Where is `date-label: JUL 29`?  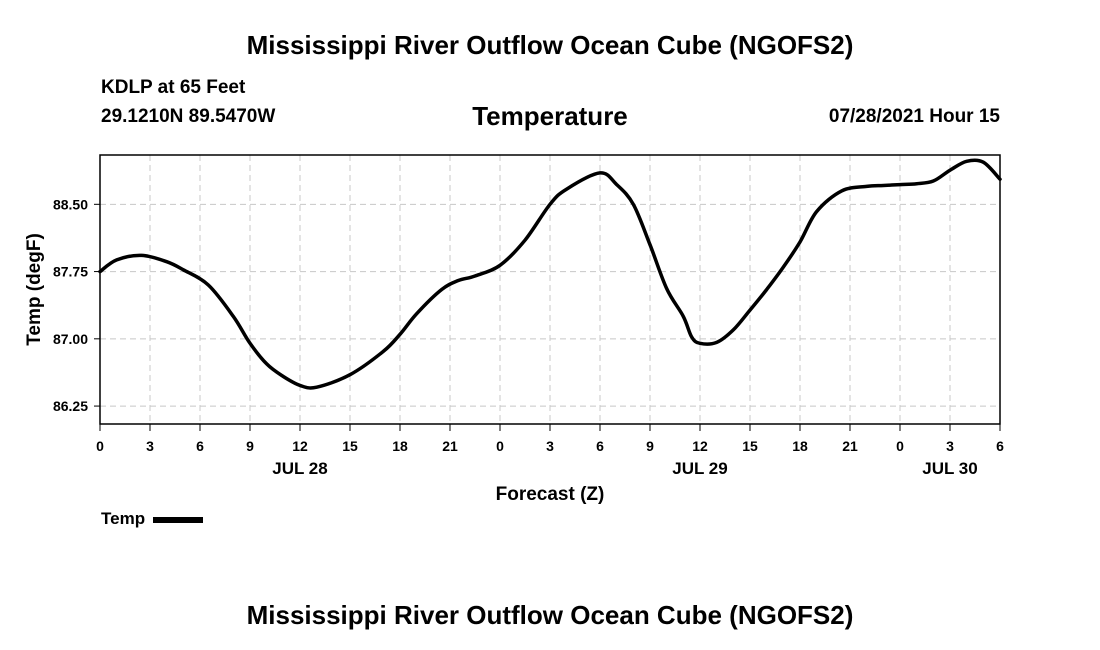 date-label: JUL 29 is located at coordinates (699, 468).